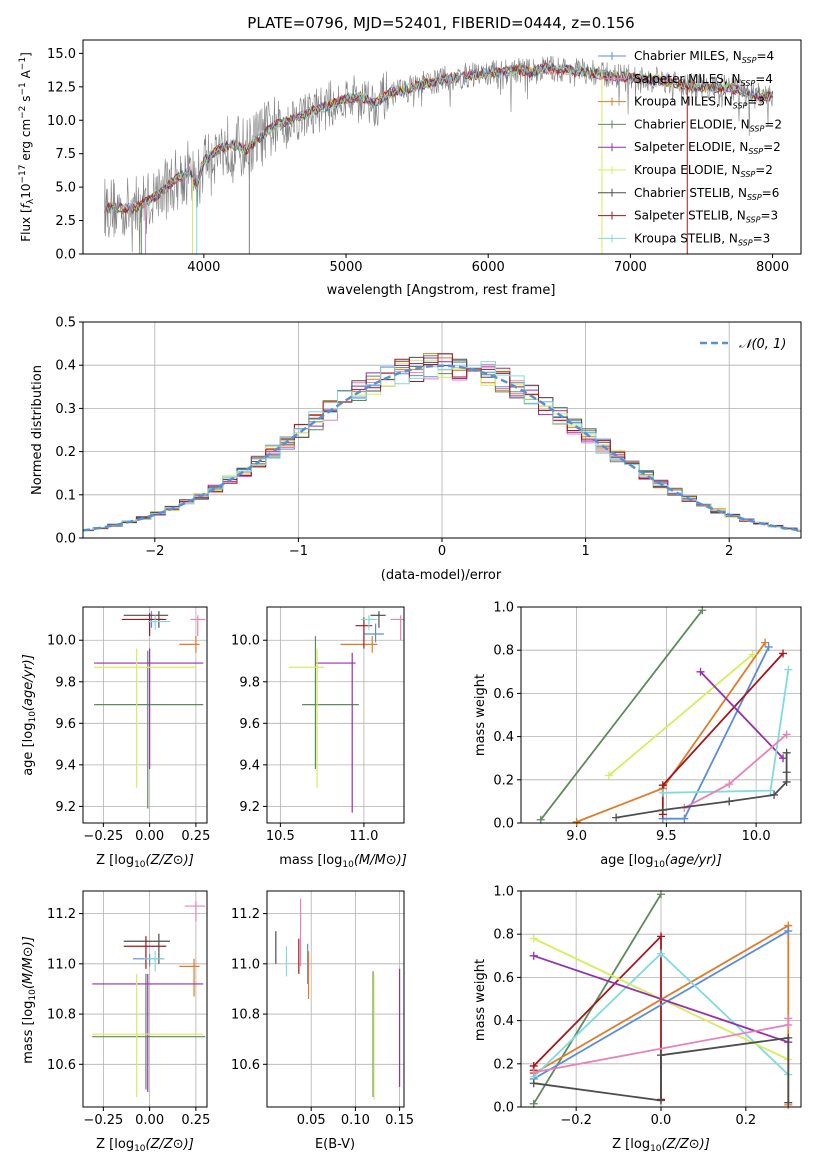 This screenshot has width=819, height=1170. What do you see at coordinates (343, 861) in the screenshot?
I see `age-vs-mass-x-label: mass [log10(M/M⊙)]` at bounding box center [343, 861].